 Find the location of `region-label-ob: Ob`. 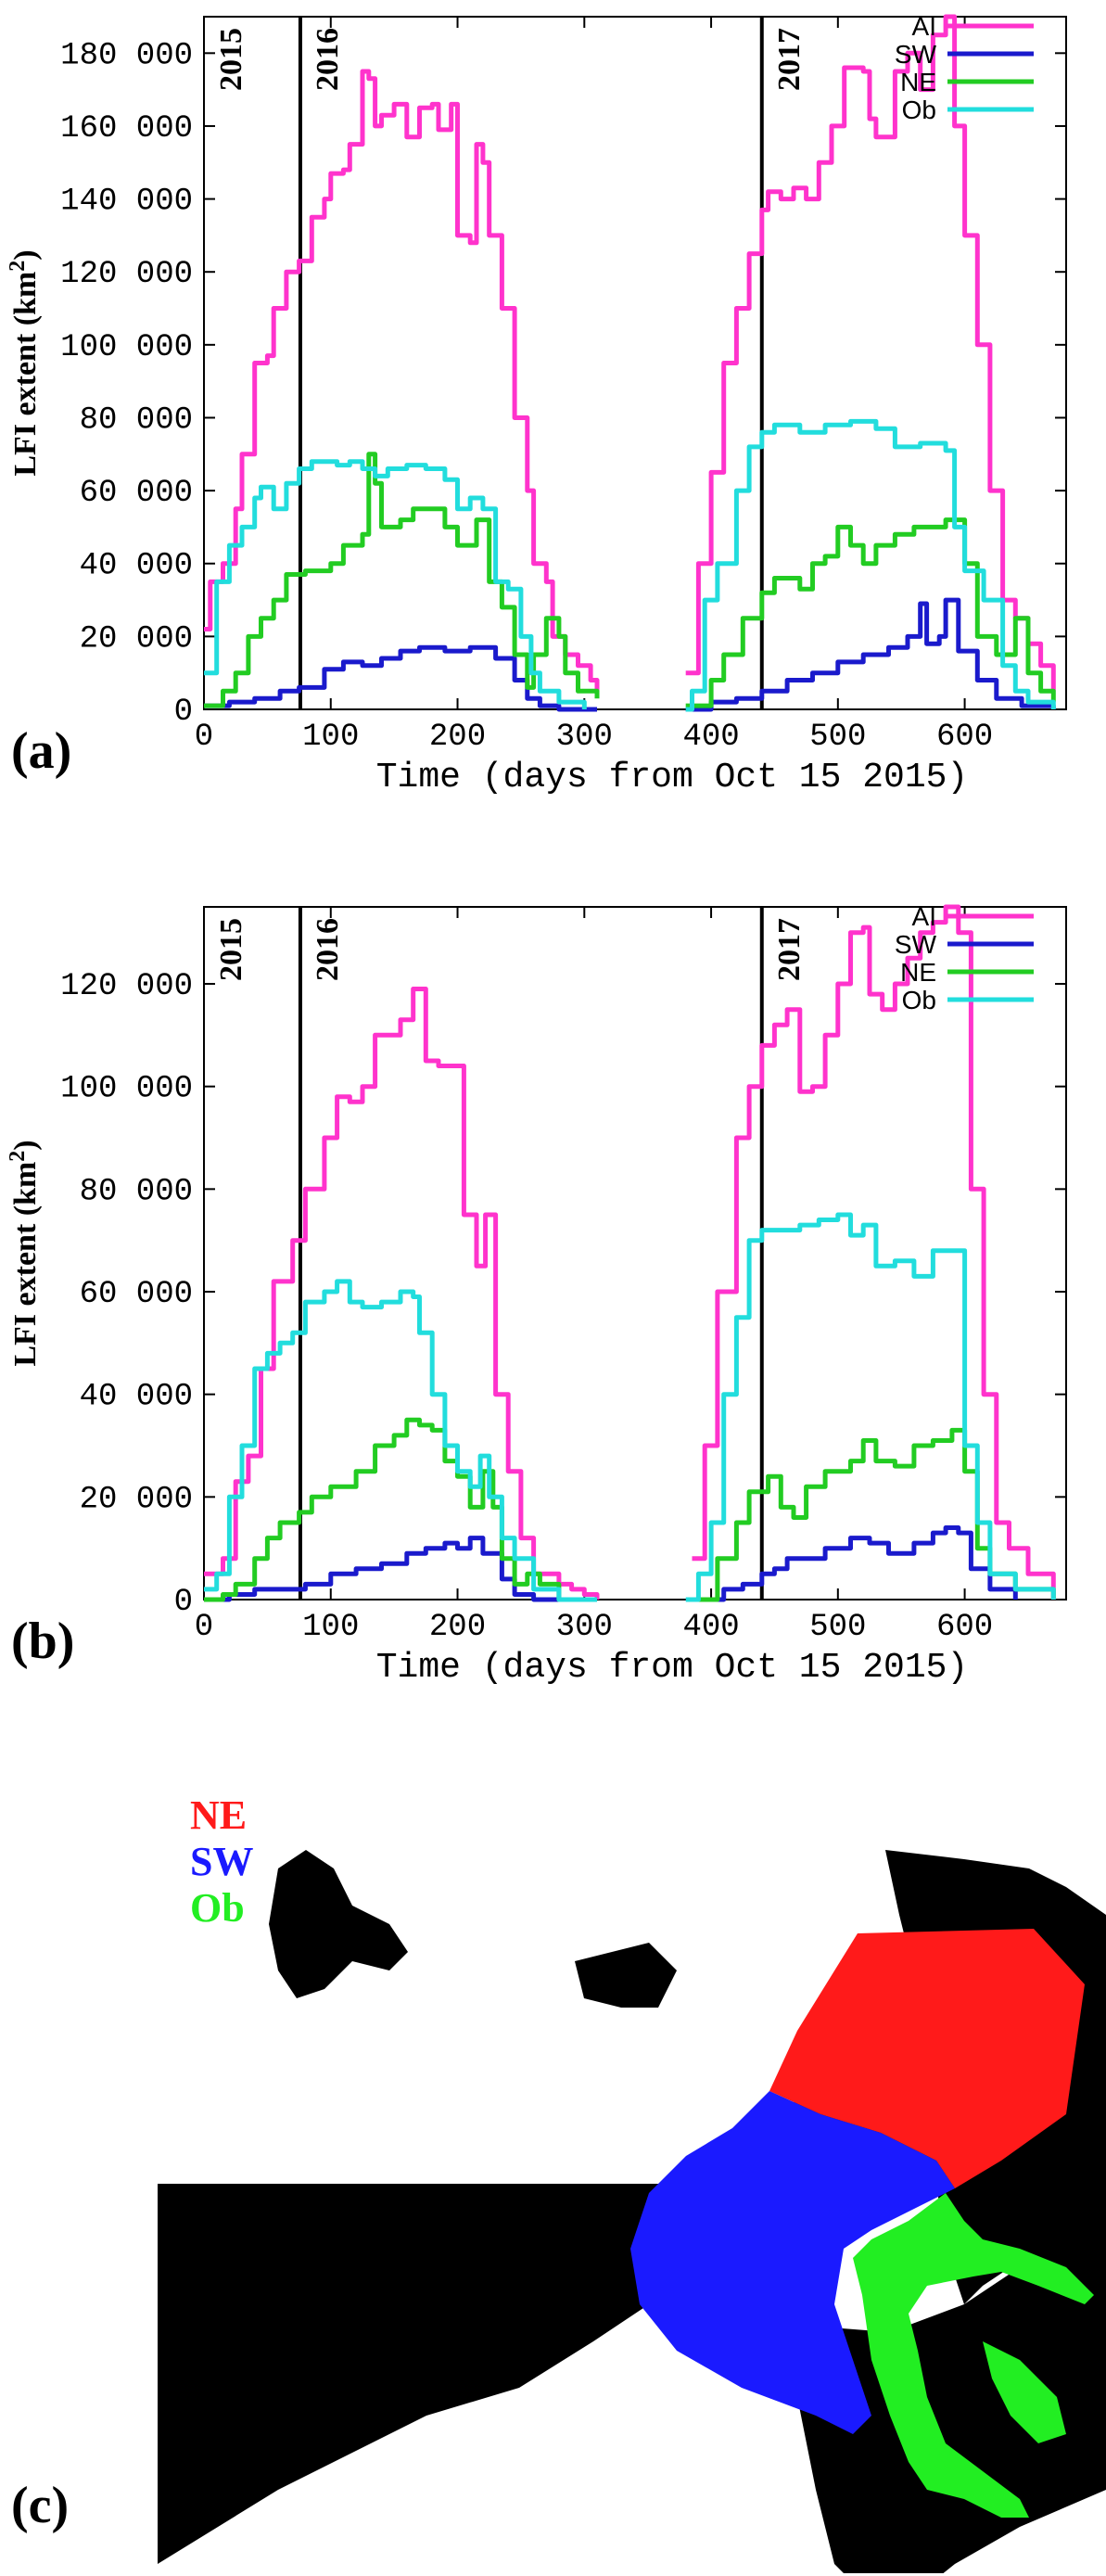

region-label-ob: Ob is located at coordinates (217, 1908).